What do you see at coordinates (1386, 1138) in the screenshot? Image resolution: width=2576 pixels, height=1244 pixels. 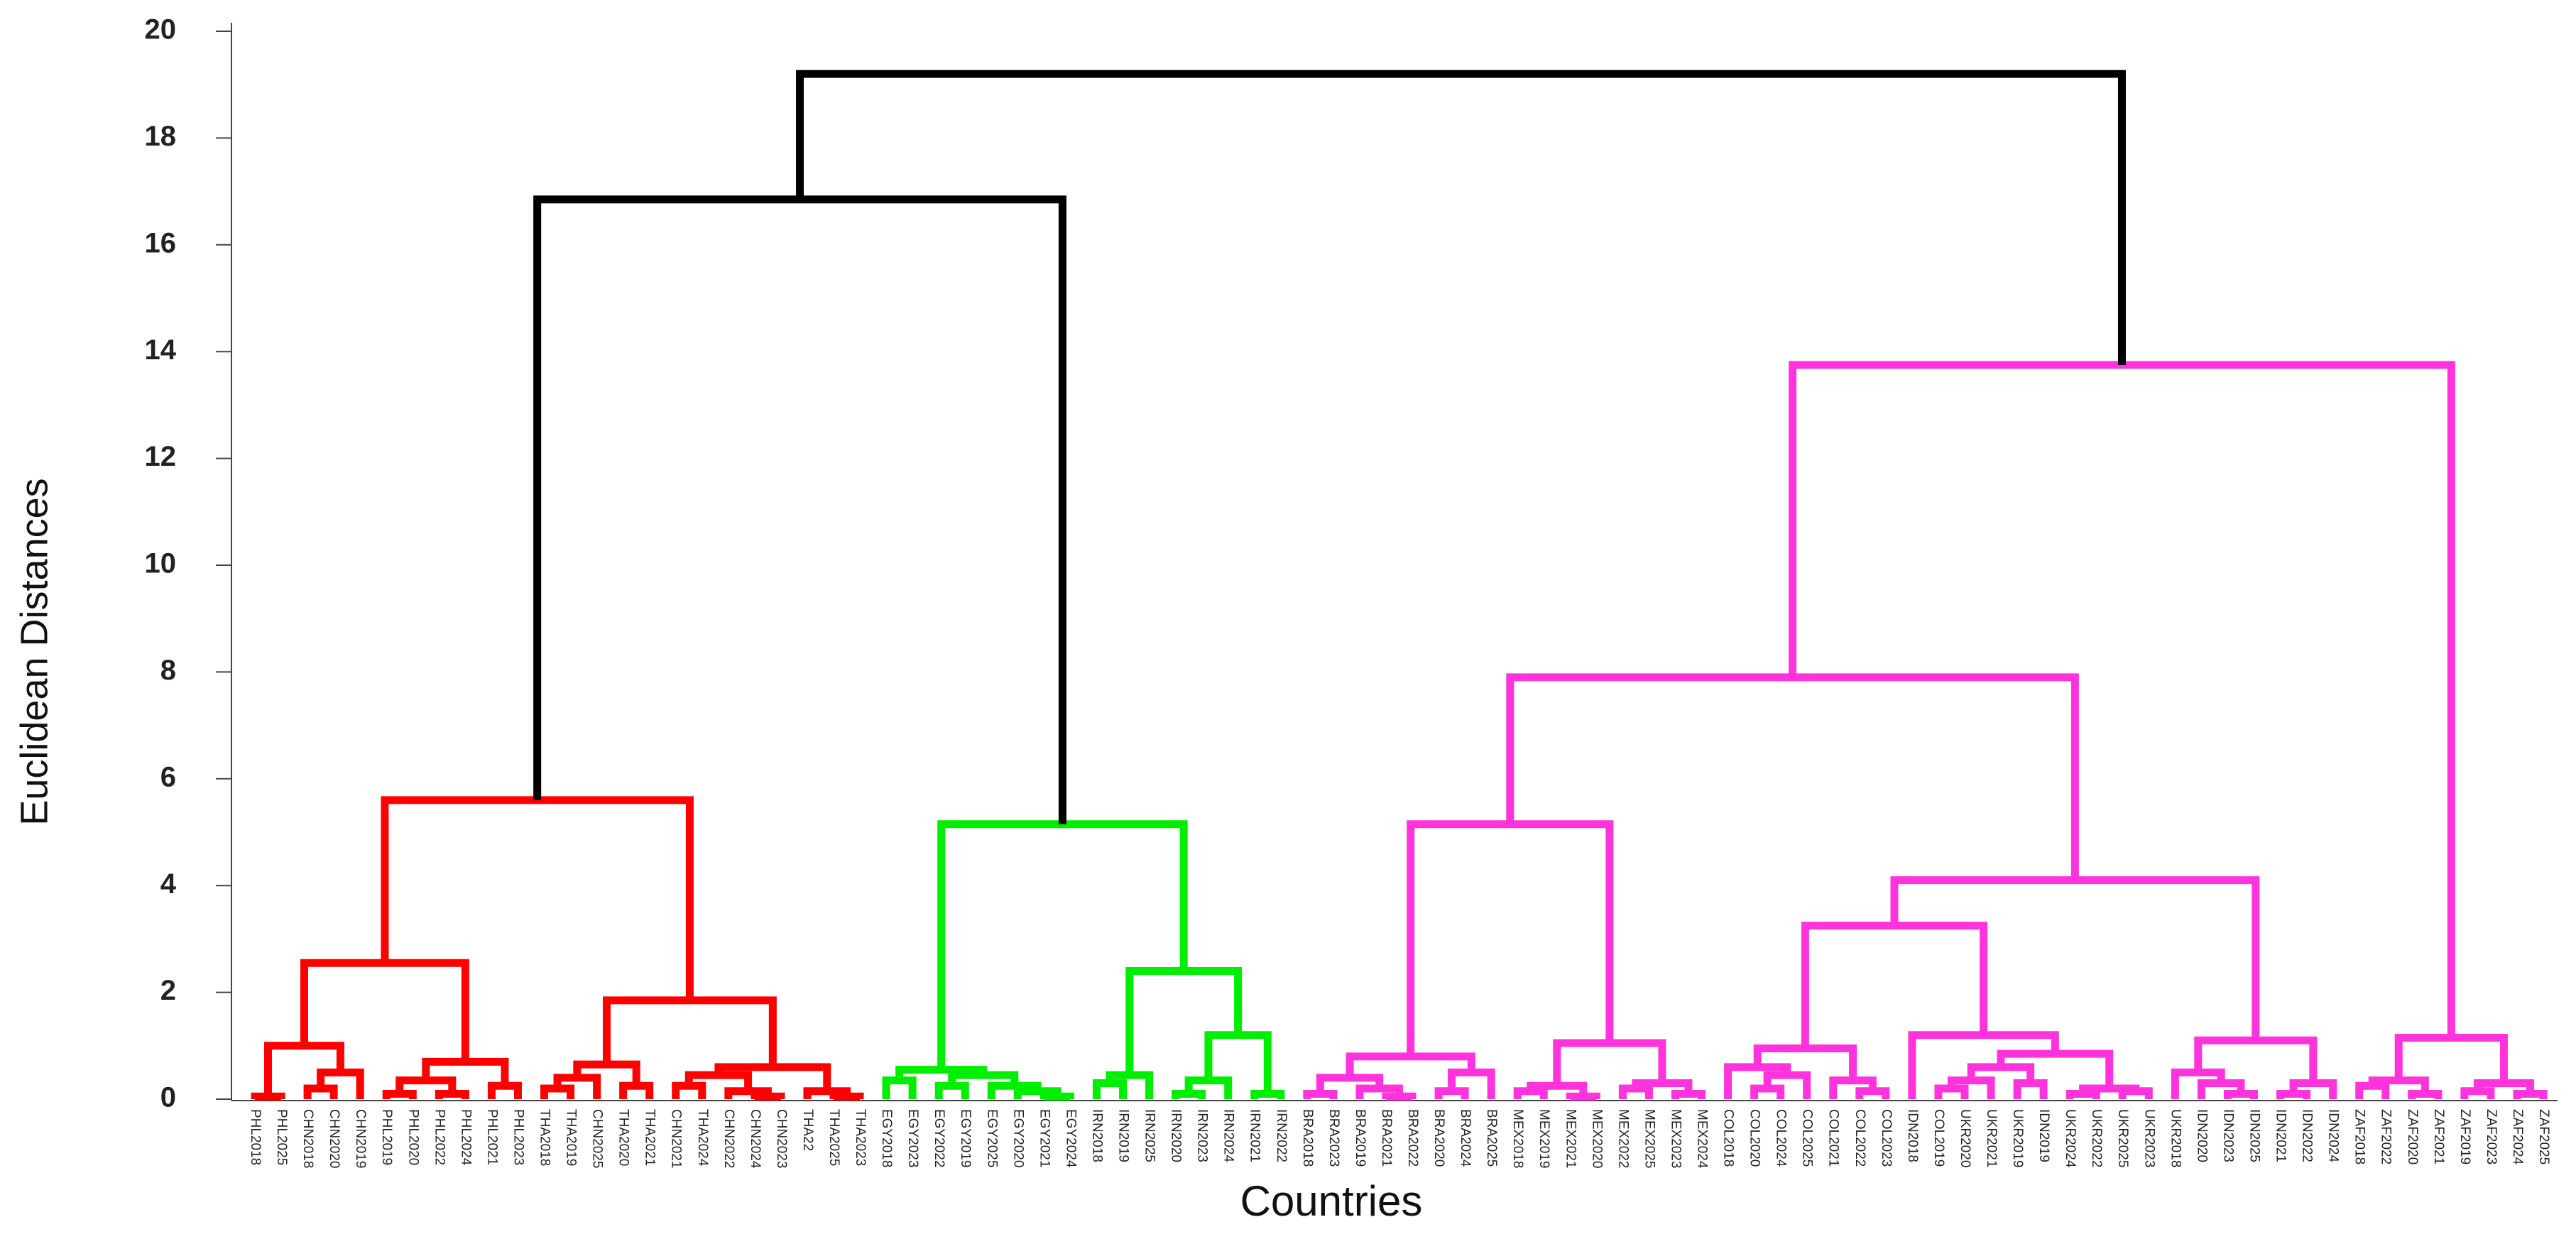 I see `leaf-label: BRA2021` at bounding box center [1386, 1138].